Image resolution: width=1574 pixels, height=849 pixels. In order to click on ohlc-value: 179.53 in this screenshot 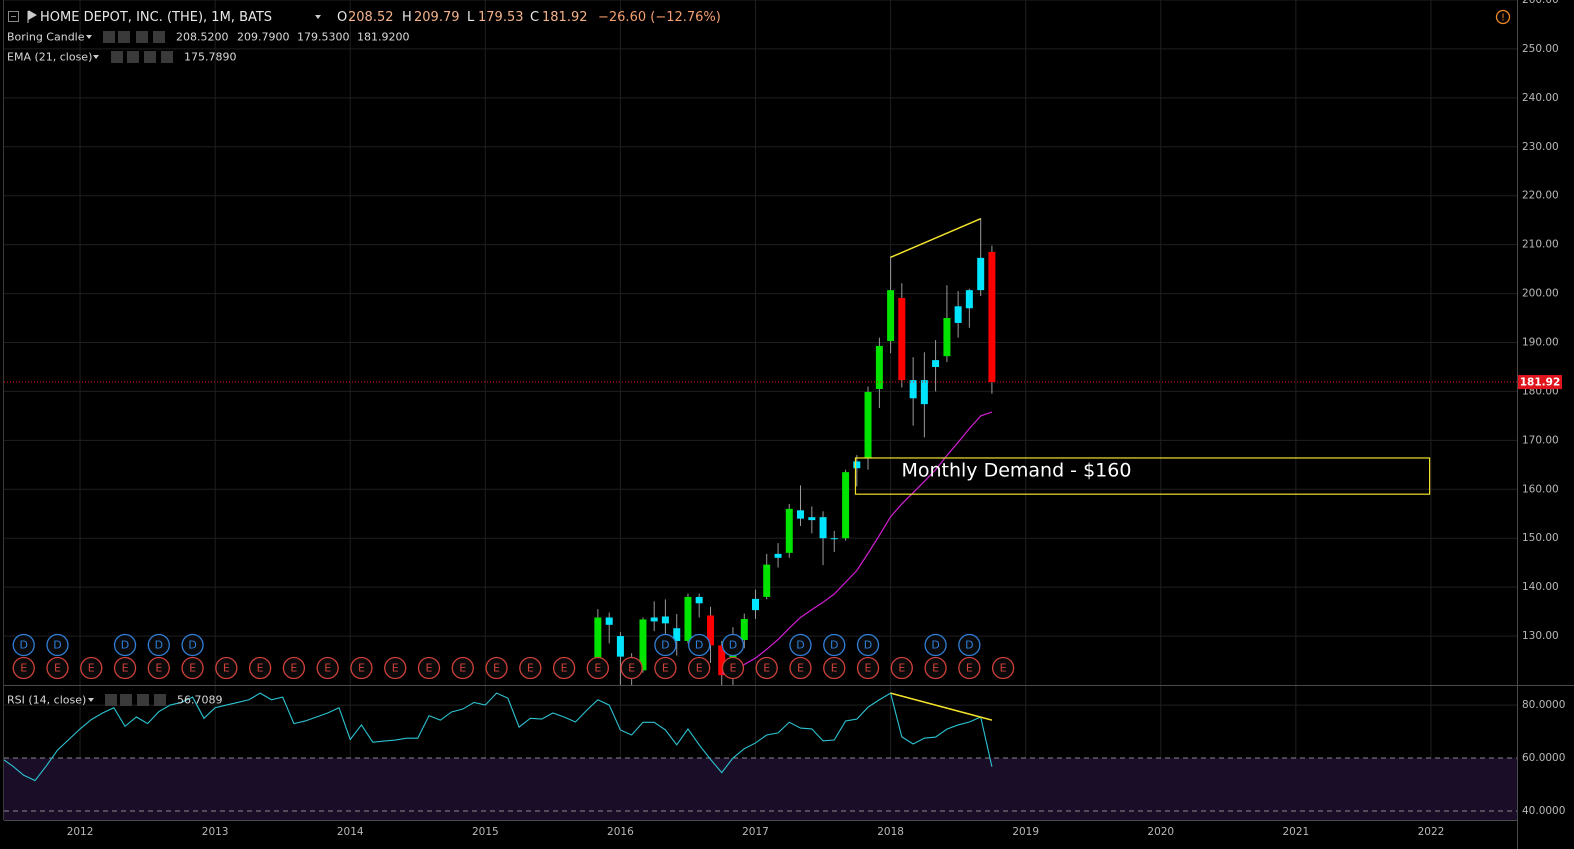, I will do `click(501, 17)`.